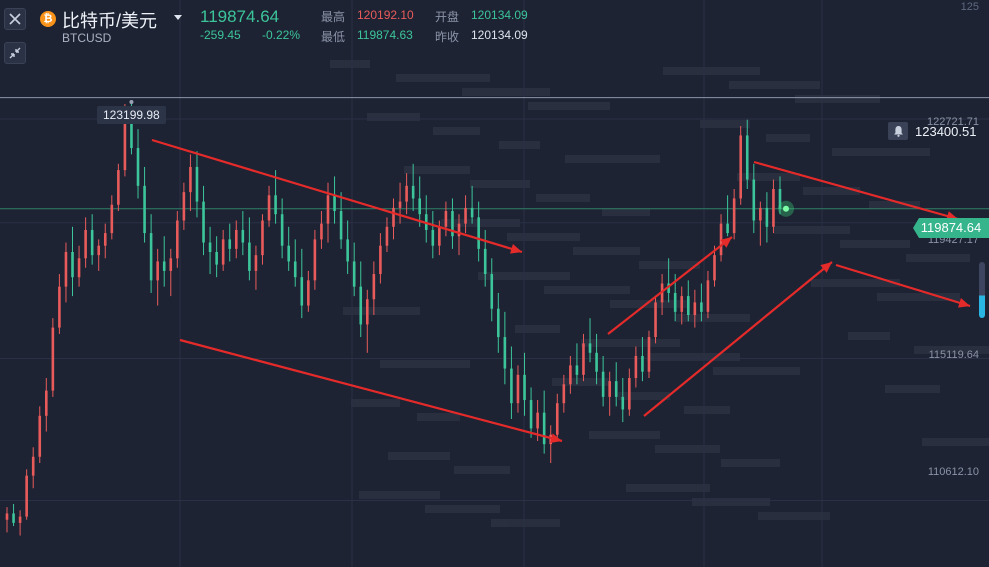  What do you see at coordinates (898, 131) in the screenshot?
I see `price-alert-button` at bounding box center [898, 131].